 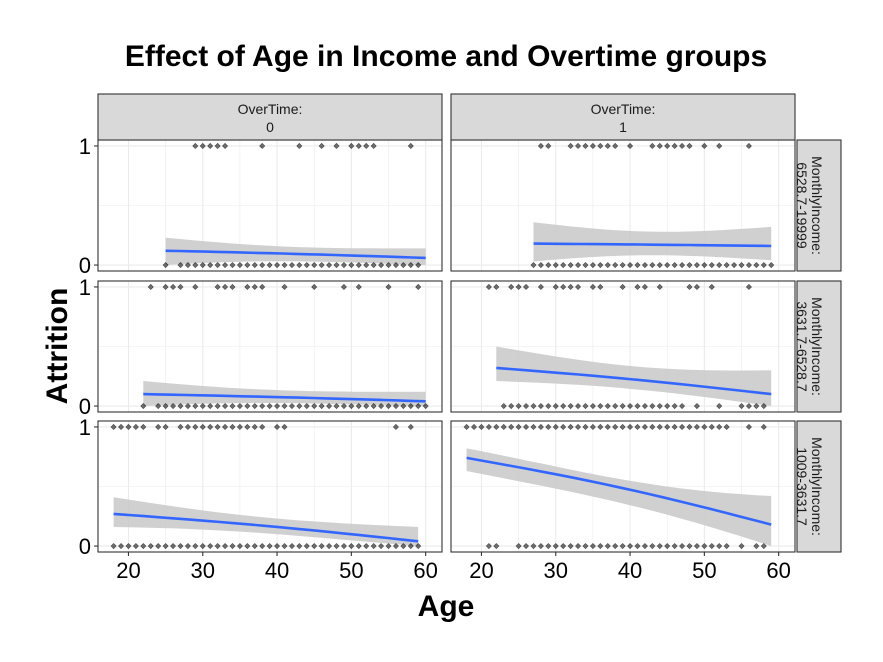 I want to click on y-axis-title: Attrition, so click(x=57, y=346).